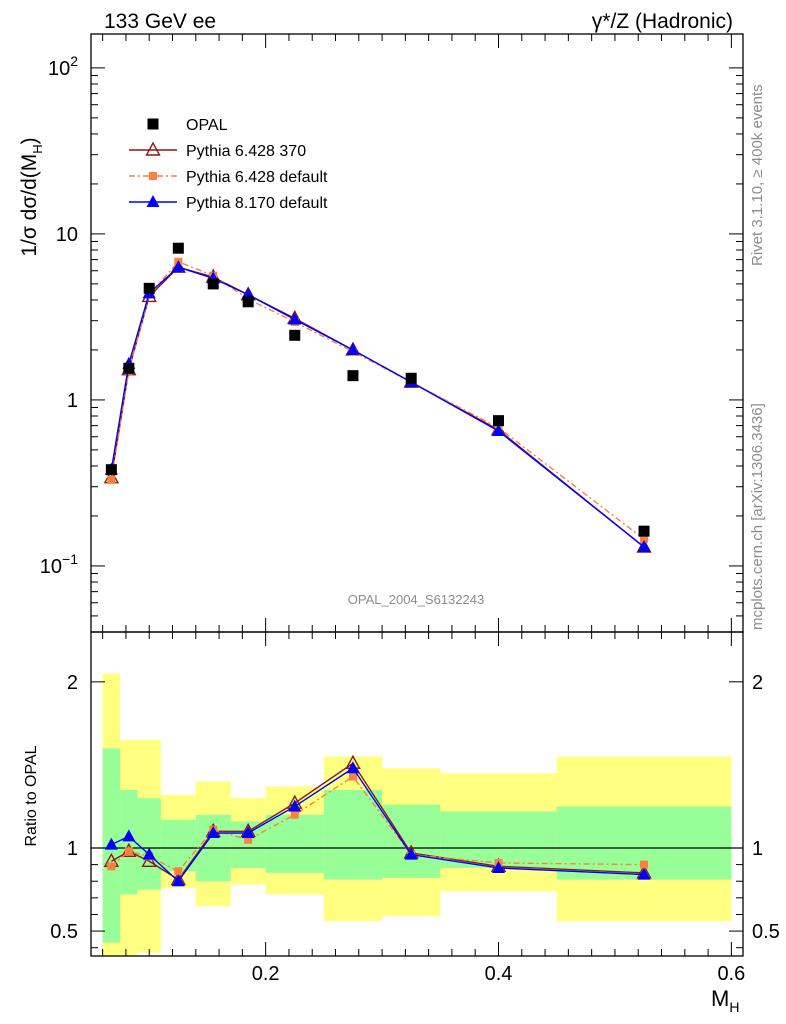 The width and height of the screenshot is (786, 1024). What do you see at coordinates (757, 849) in the screenshot?
I see `ratio-y-tick-label-right: 1` at bounding box center [757, 849].